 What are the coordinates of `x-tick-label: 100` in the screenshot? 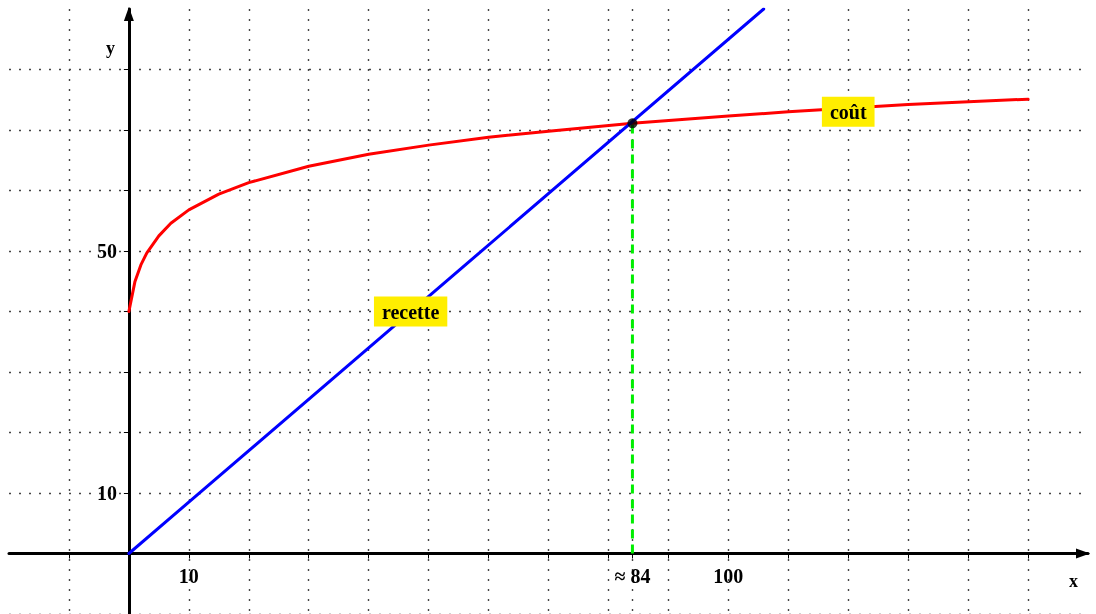 It's located at (728, 575).